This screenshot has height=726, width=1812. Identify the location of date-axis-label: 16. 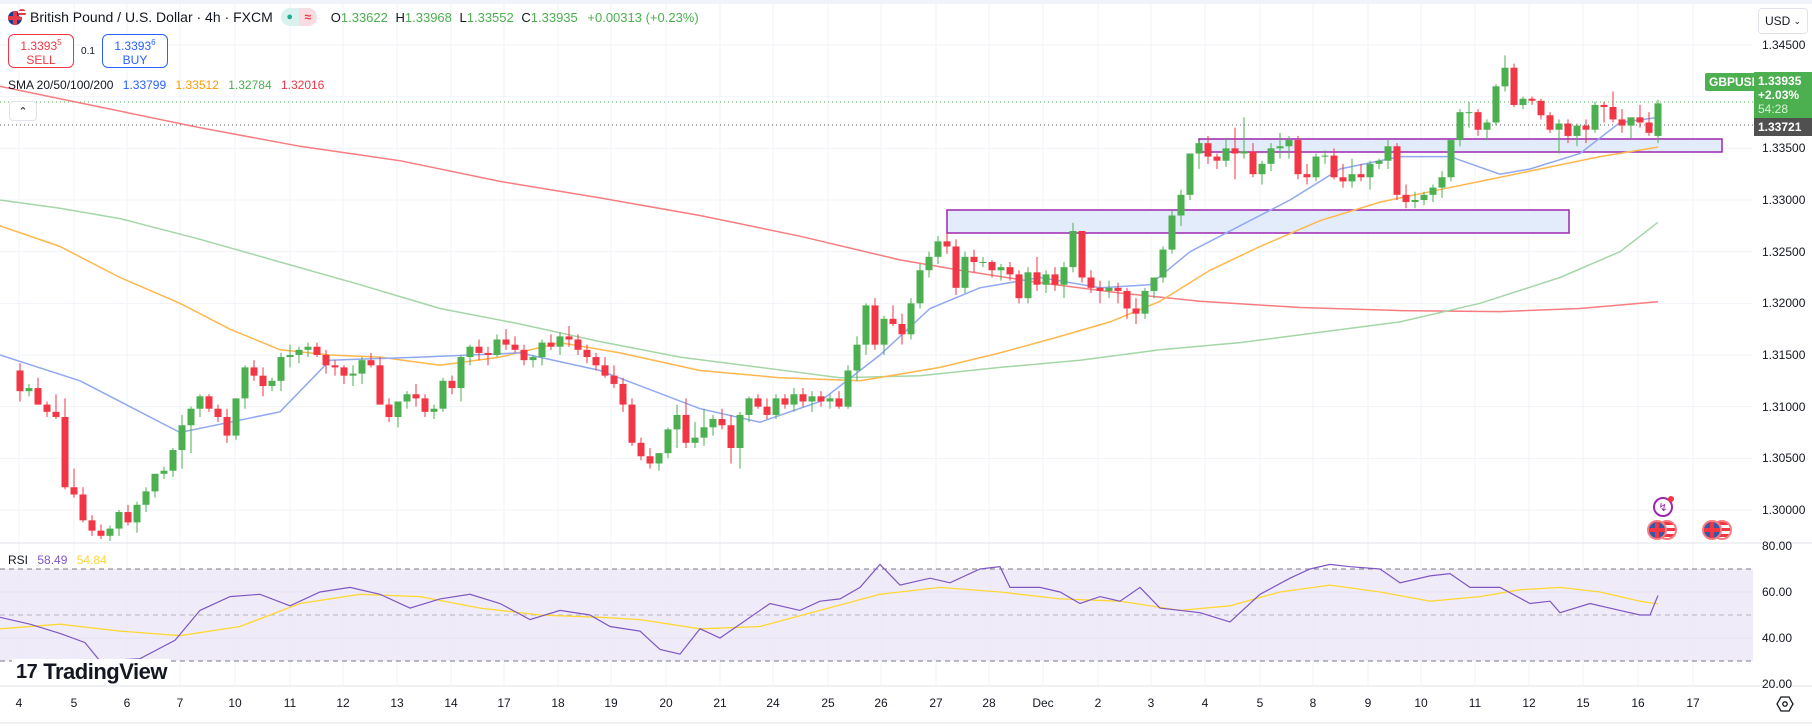
(1638, 703).